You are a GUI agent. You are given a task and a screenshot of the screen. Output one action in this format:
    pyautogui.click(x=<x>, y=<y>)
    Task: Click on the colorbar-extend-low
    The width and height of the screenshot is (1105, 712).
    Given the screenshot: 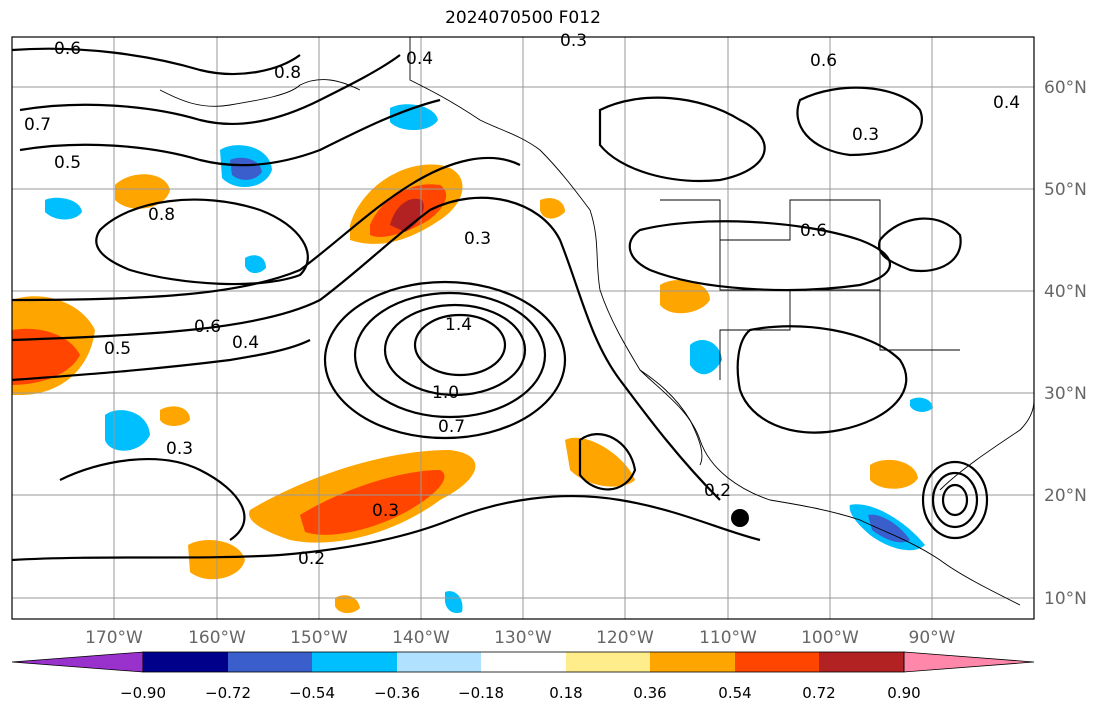 What is the action you would take?
    pyautogui.click(x=77, y=662)
    